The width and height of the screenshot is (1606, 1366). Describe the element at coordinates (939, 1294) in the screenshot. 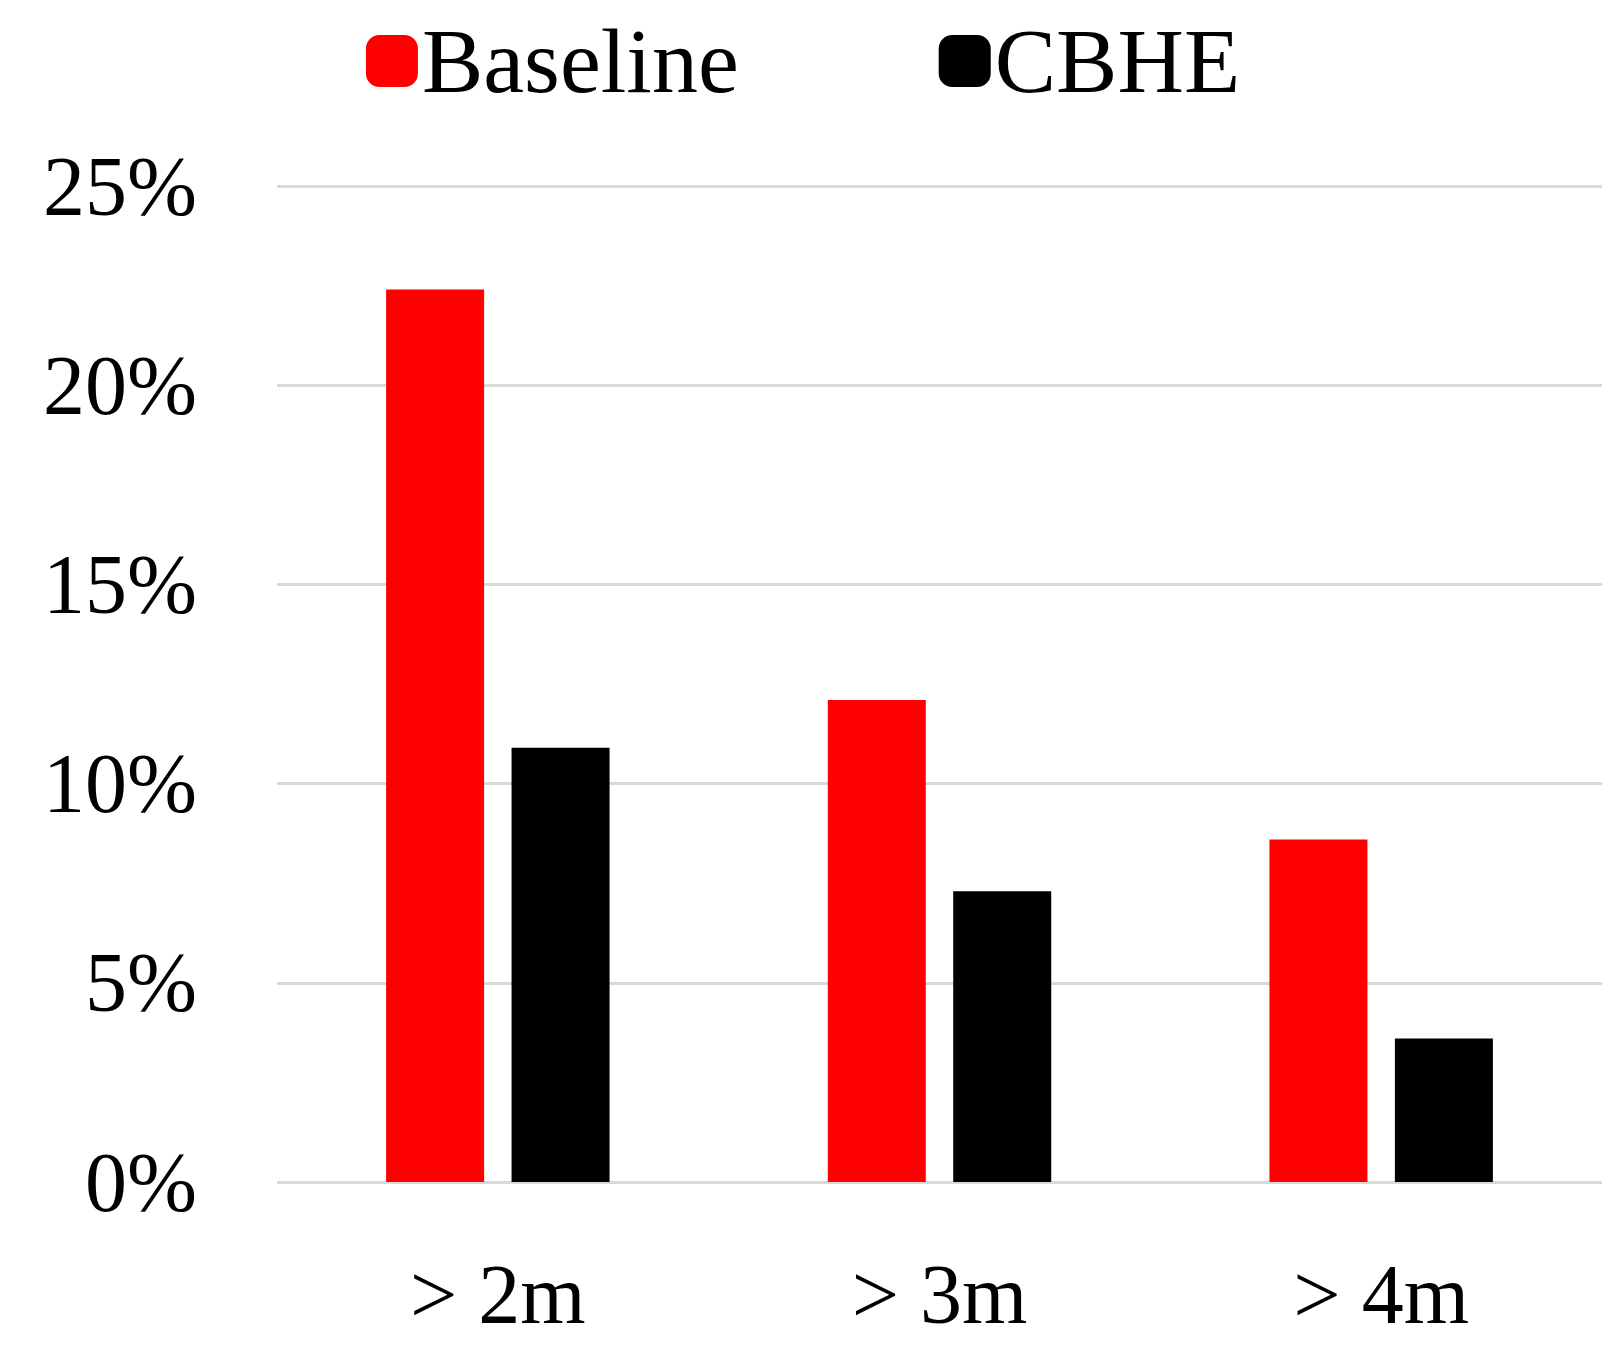

I see `x-tick-label: > 3m` at that location.